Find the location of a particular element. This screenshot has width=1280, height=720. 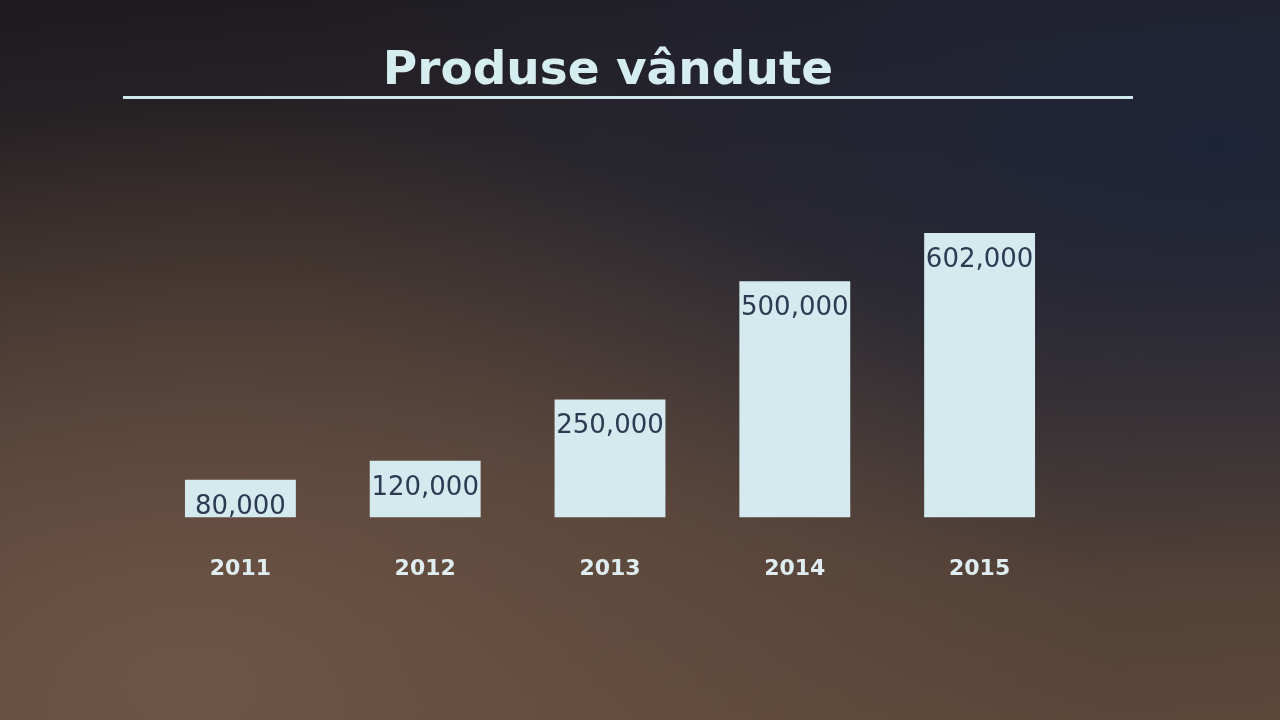

x-tick-label: 2014 is located at coordinates (795, 567).